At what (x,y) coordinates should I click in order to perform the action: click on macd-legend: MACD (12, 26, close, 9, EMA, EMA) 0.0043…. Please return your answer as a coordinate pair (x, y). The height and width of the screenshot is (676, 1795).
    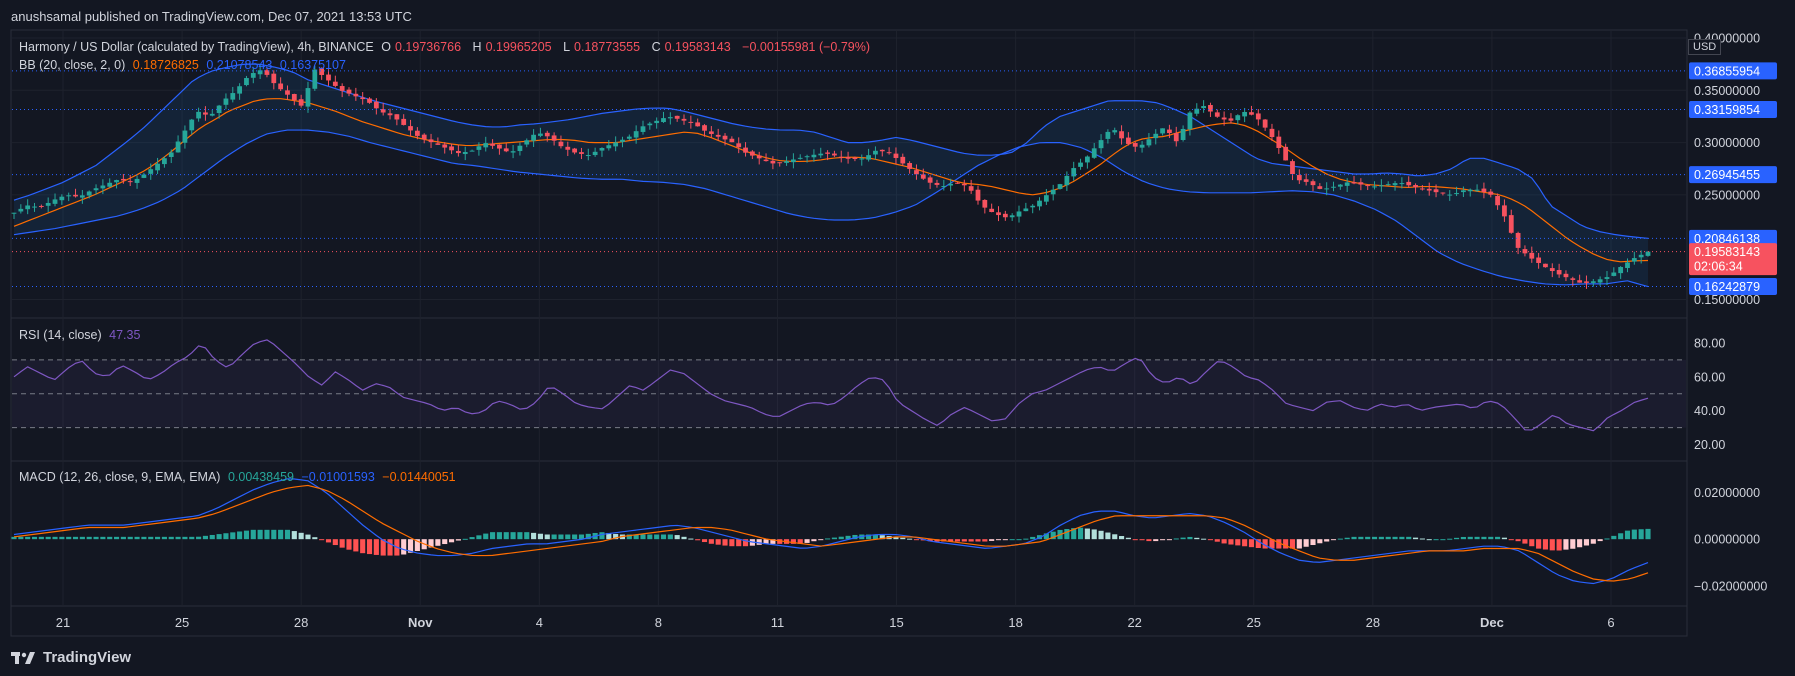
    Looking at the image, I should click on (239, 477).